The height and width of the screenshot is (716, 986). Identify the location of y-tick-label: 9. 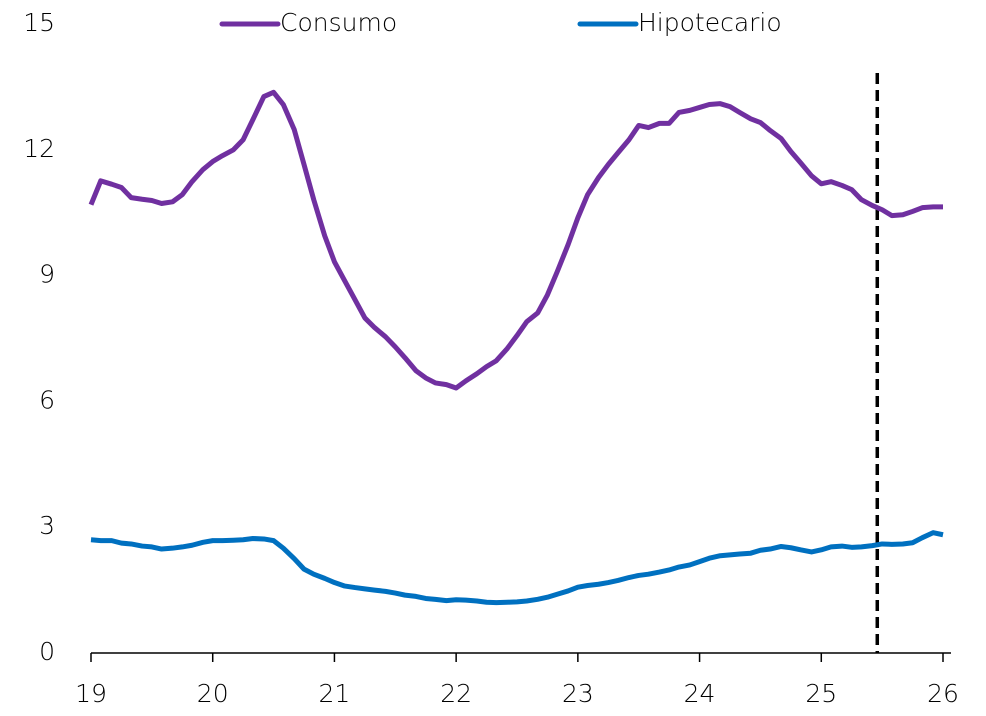
(47, 274).